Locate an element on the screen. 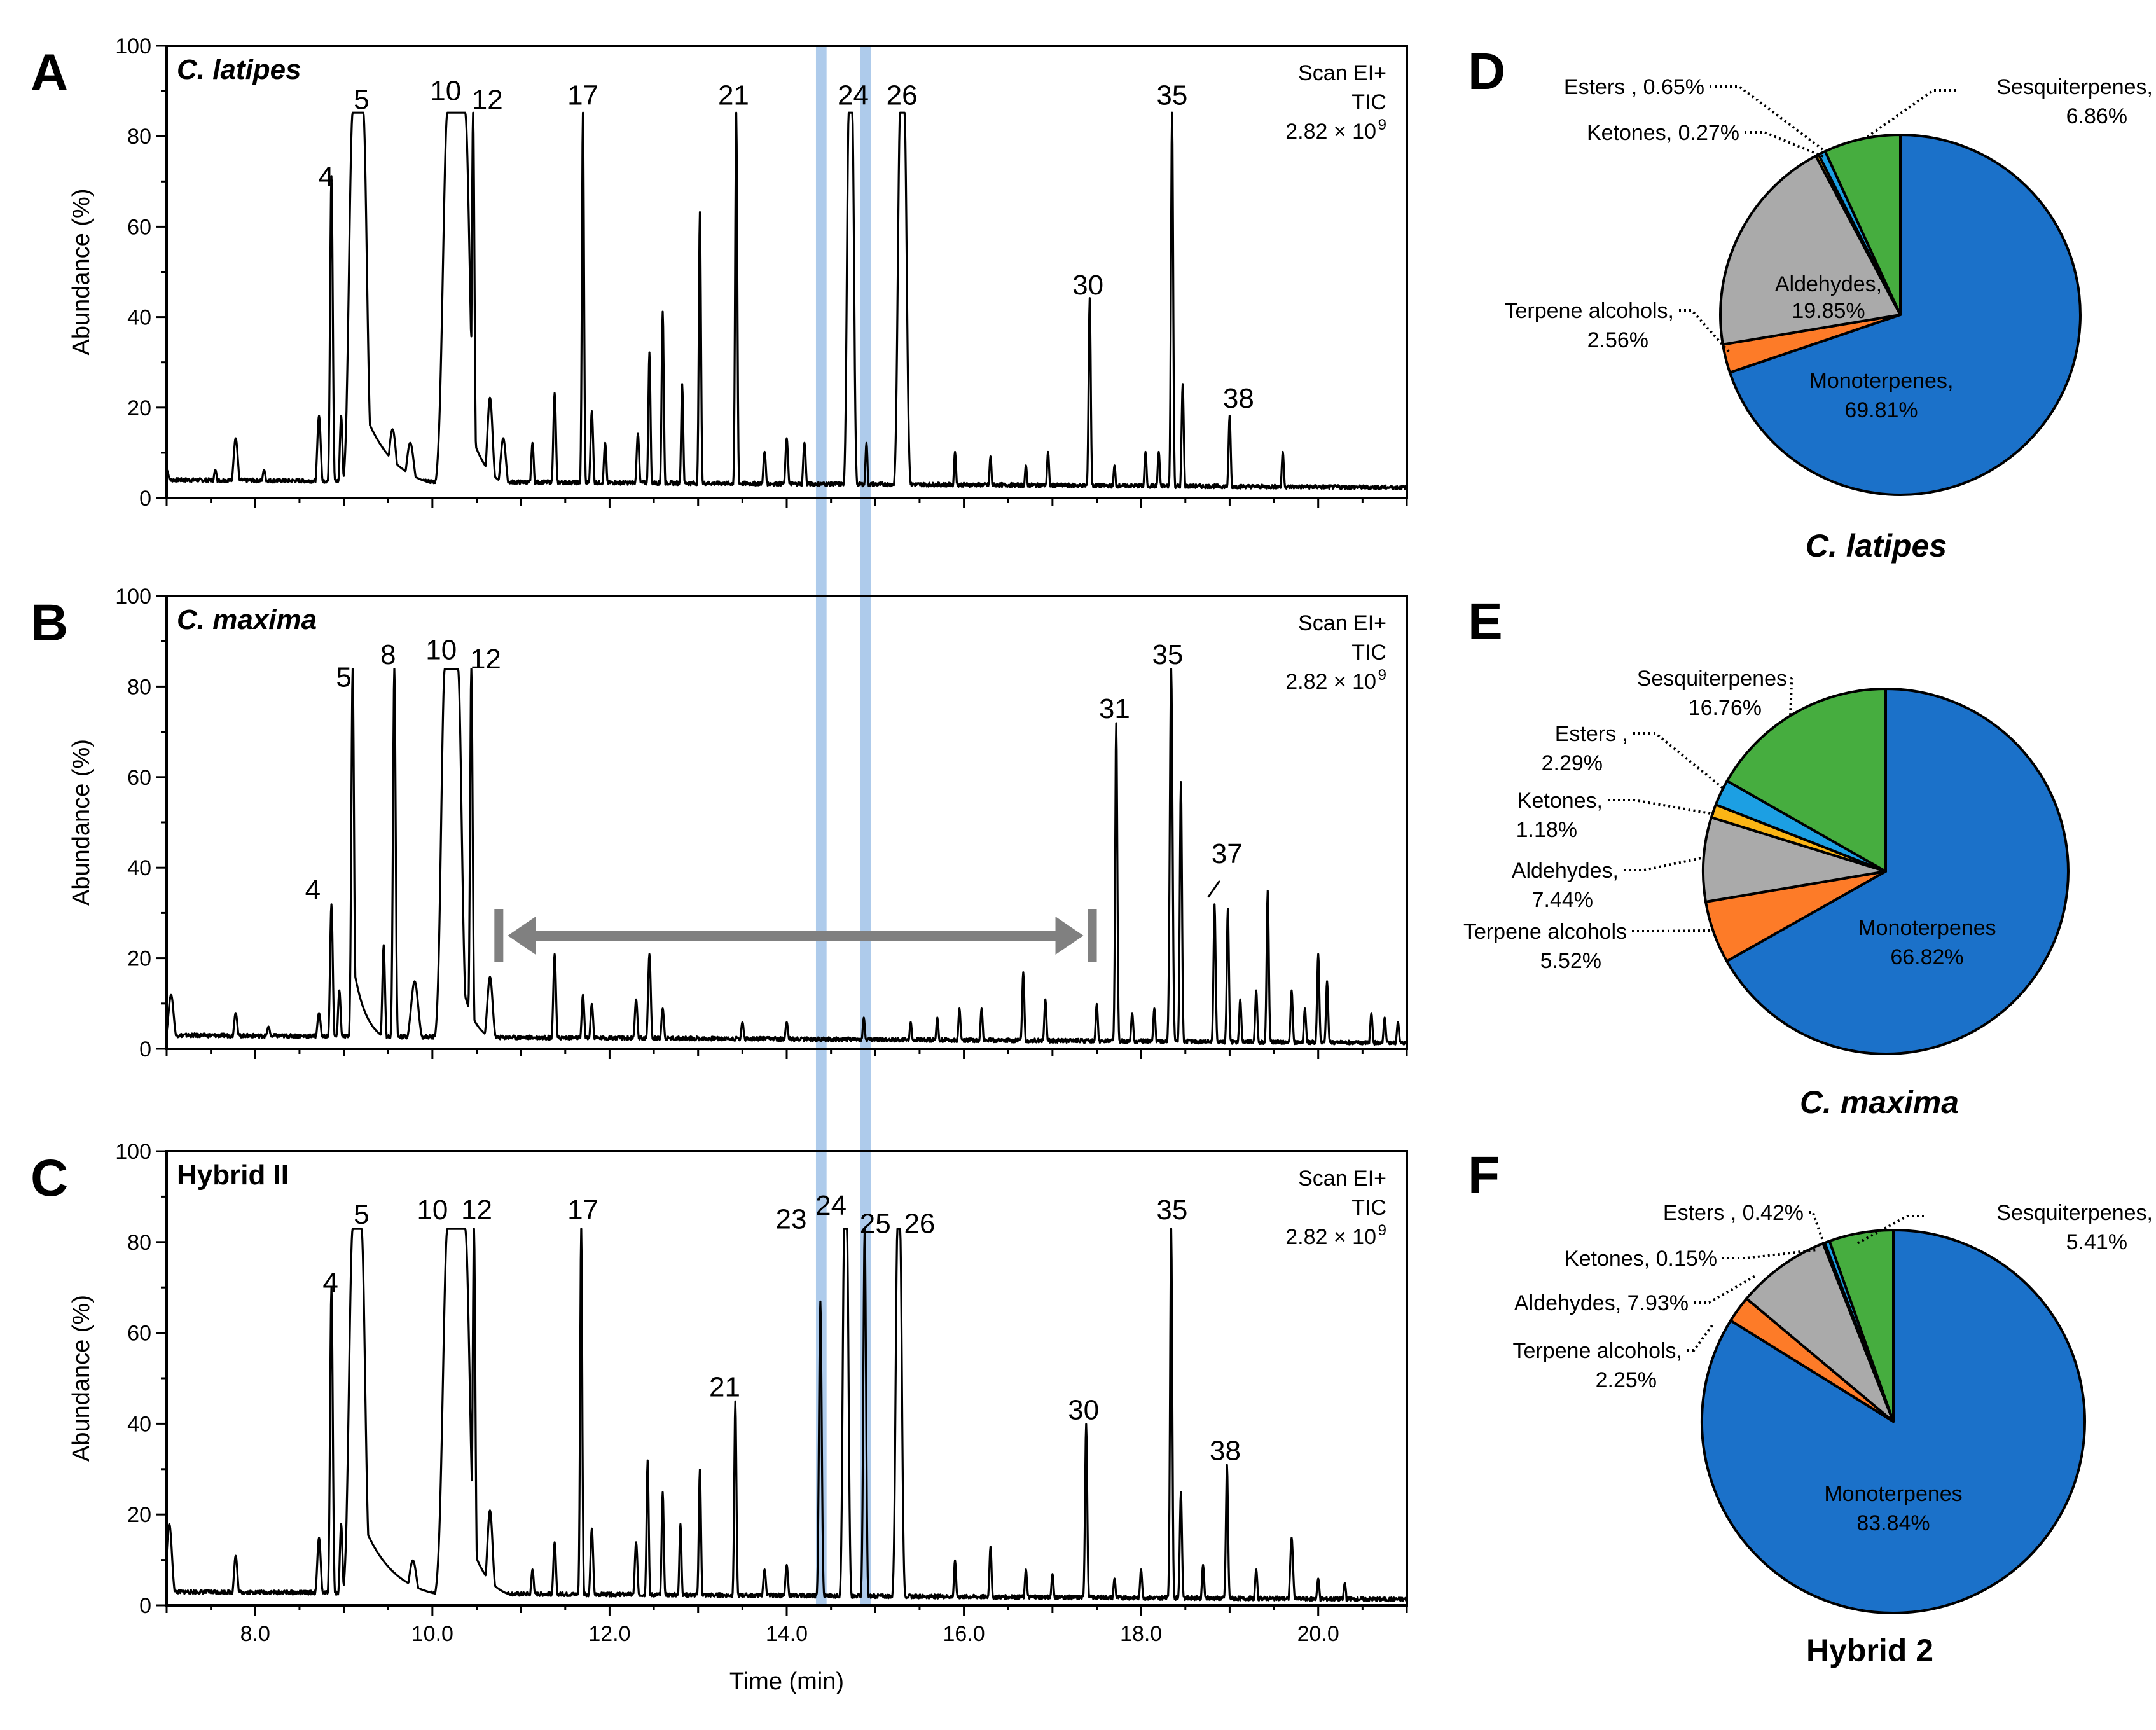 This screenshot has width=2156, height=1730. panel-letter: E is located at coordinates (1485, 622).